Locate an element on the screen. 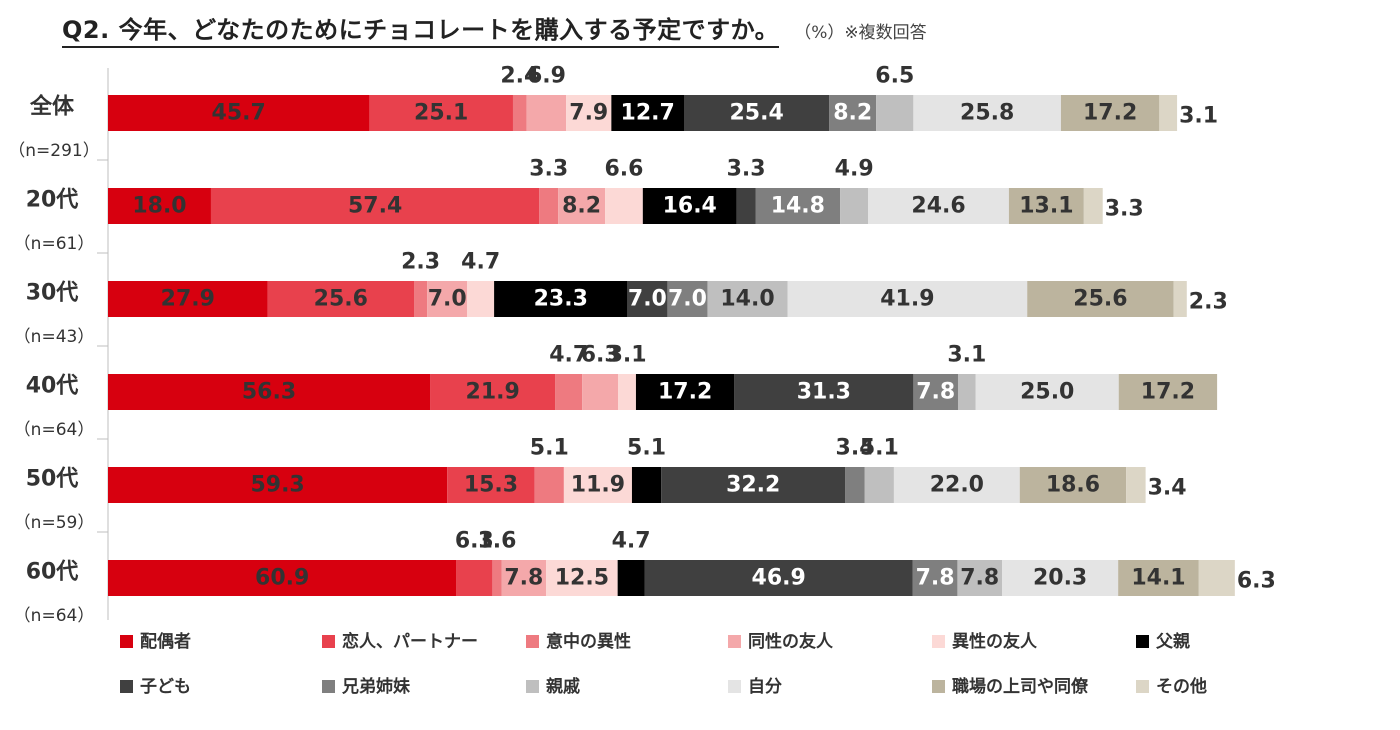 This screenshot has height=730, width=1400. legend-label: 父親 is located at coordinates (1172, 641).